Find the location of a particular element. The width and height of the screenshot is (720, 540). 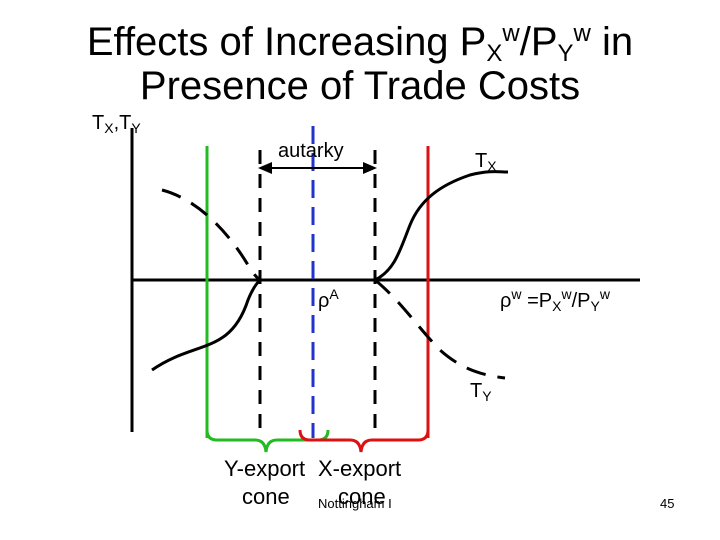

tx-curve-right is located at coordinates (441, 226).